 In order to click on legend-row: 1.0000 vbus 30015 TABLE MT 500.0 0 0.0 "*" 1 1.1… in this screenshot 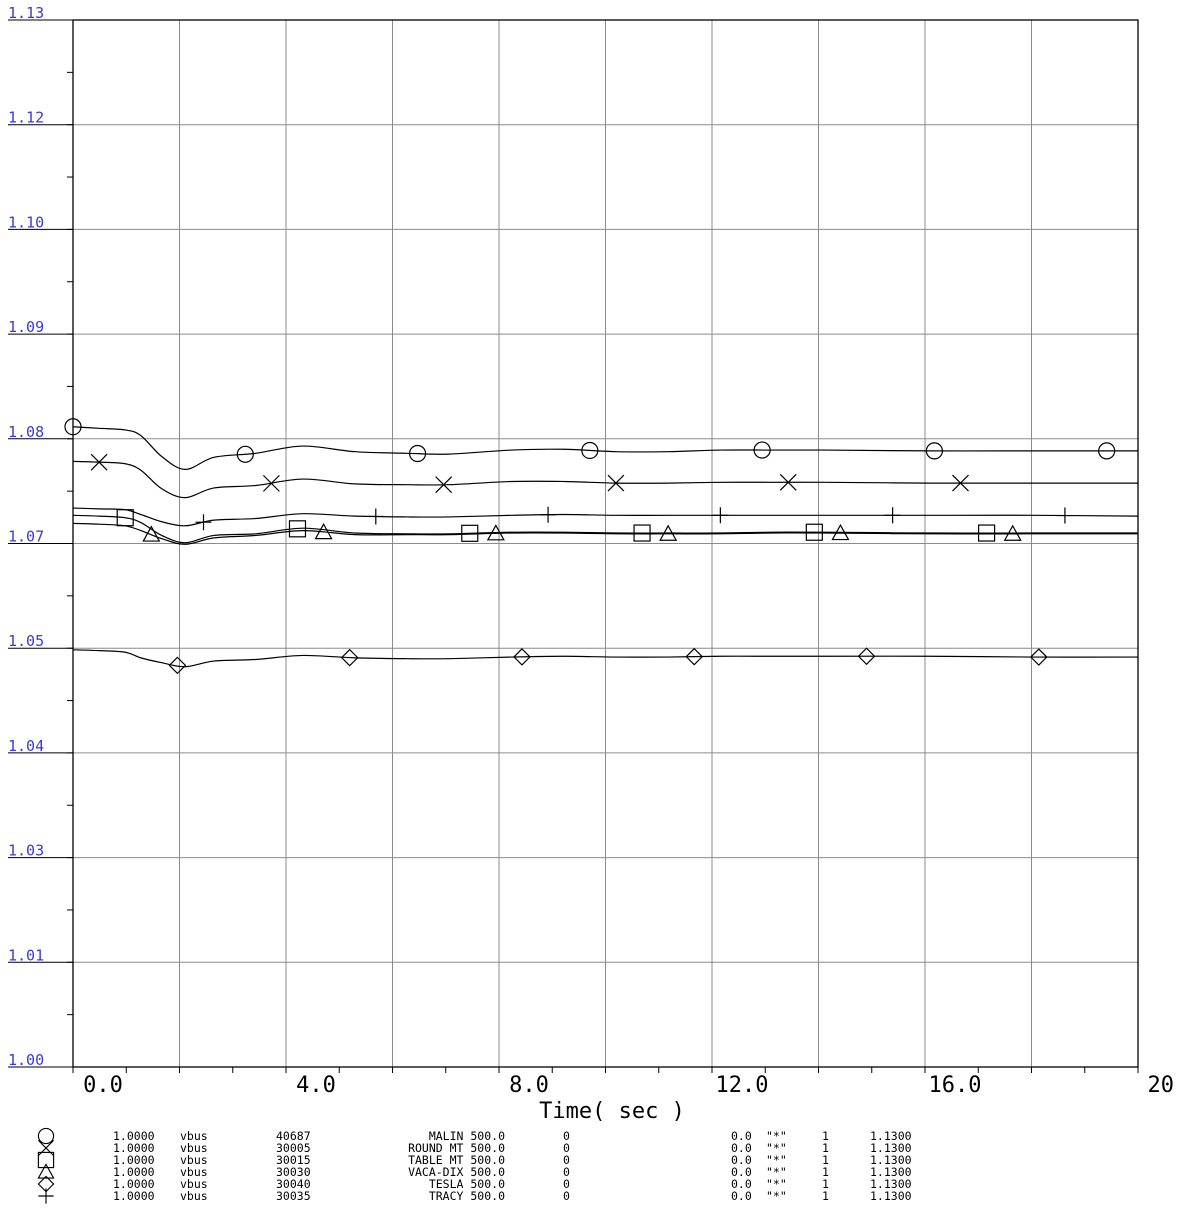, I will do `click(512, 1160)`.